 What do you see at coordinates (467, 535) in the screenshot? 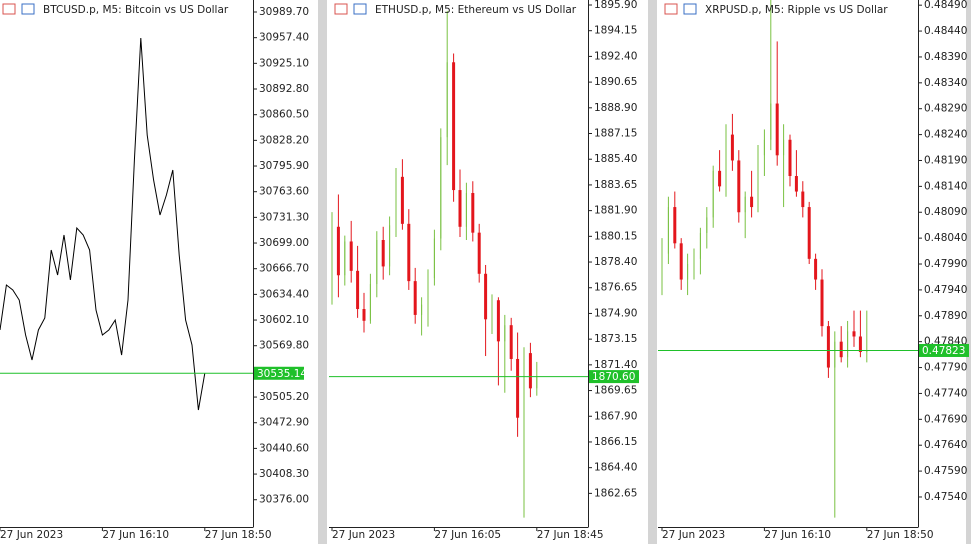
I see `x-tick-label: 27 Jun 16:05` at bounding box center [467, 535].